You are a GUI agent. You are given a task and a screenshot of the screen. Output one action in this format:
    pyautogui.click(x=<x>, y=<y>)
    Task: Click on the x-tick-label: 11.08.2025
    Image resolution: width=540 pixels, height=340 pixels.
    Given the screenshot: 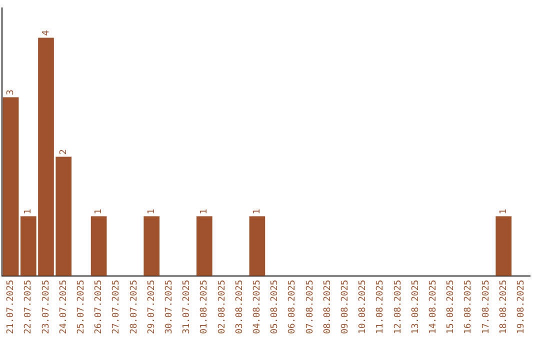 What is the action you would take?
    pyautogui.click(x=381, y=307)
    